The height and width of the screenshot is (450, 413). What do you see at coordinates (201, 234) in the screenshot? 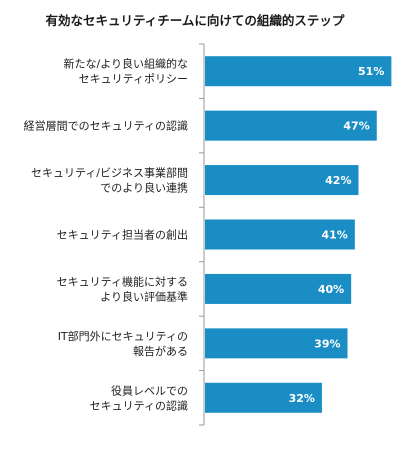
I see `y-axis-ticks` at bounding box center [201, 234].